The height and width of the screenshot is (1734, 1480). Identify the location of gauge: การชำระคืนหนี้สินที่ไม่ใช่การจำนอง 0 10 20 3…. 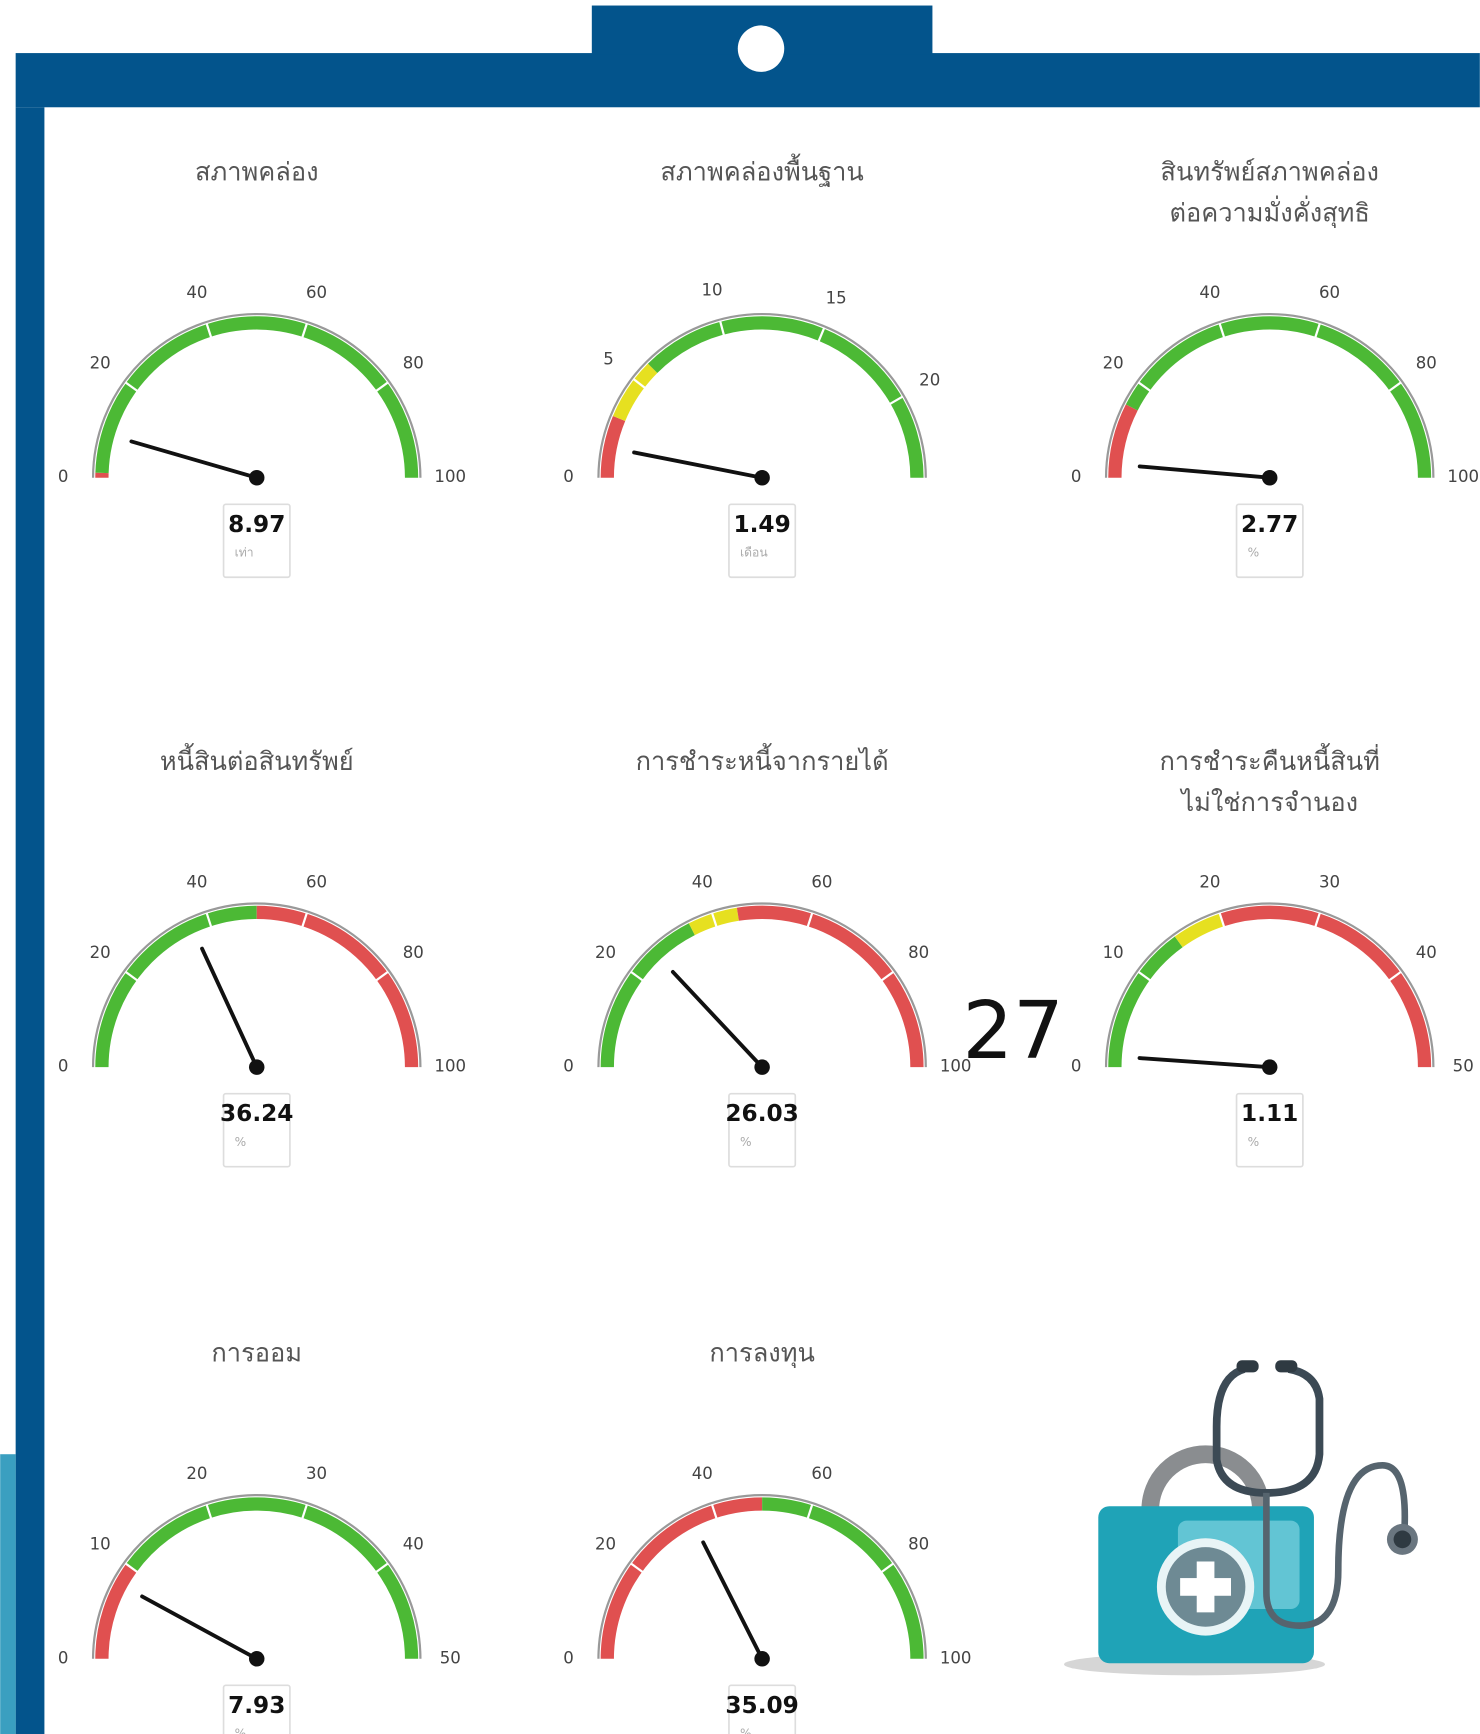
(1272, 955).